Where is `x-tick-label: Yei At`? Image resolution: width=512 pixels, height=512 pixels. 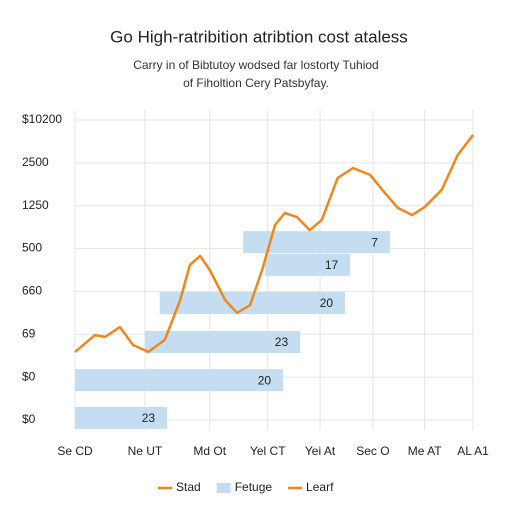 x-tick-label: Yei At is located at coordinates (320, 451).